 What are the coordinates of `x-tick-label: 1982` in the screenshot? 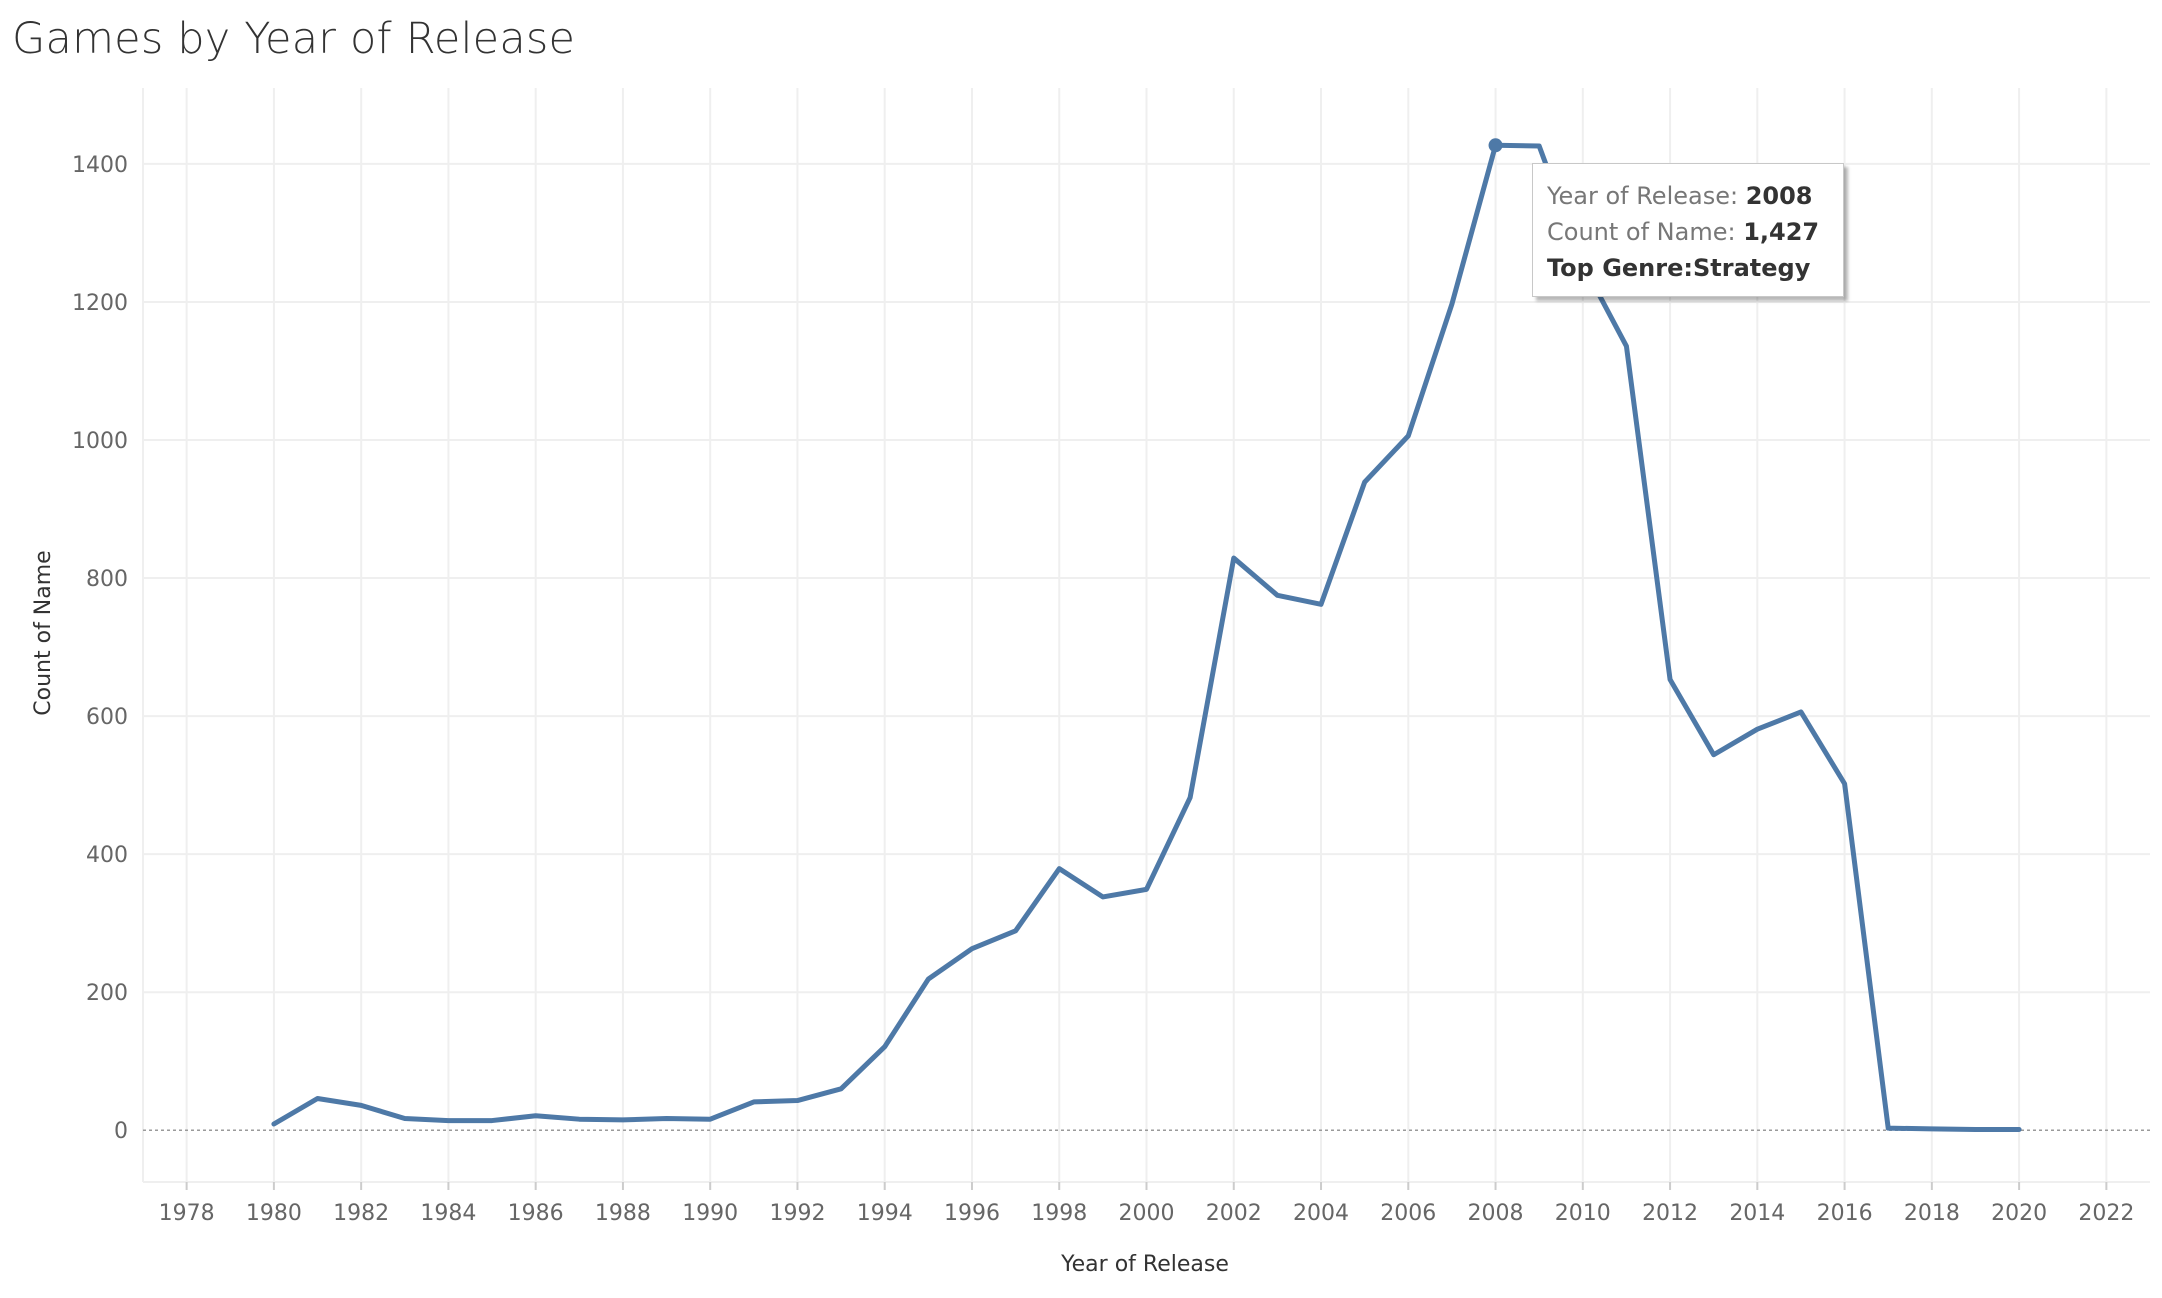 It's located at (361, 1213).